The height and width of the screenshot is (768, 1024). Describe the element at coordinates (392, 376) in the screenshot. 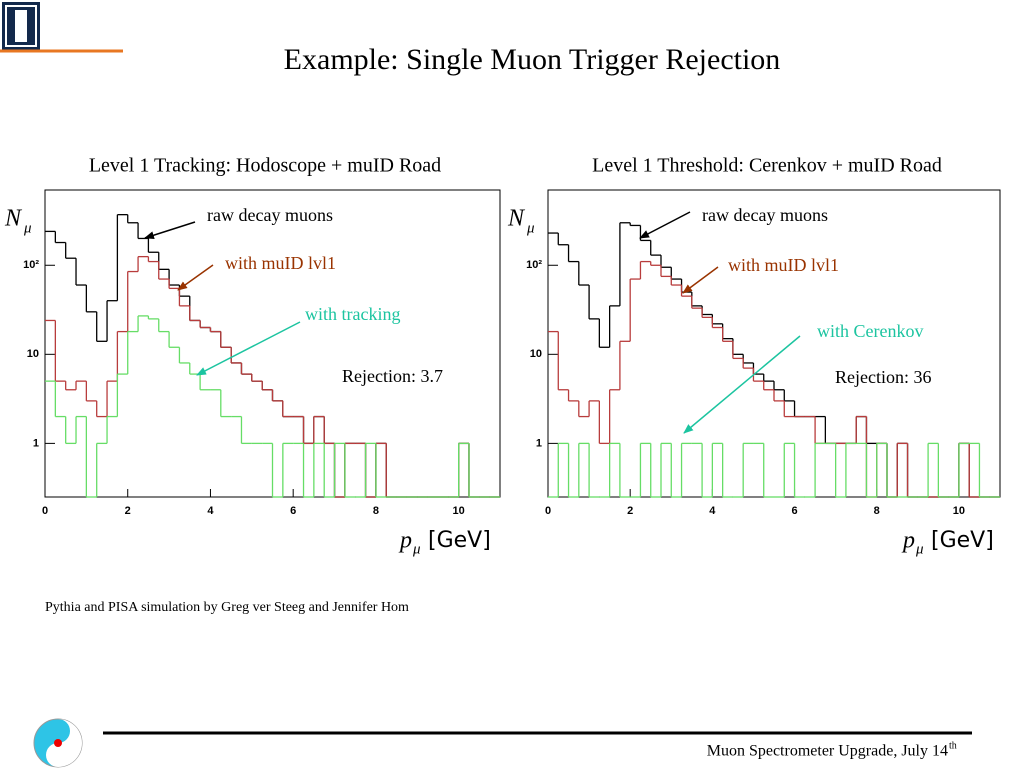

I see `annotation: Rejection: 3.7` at that location.